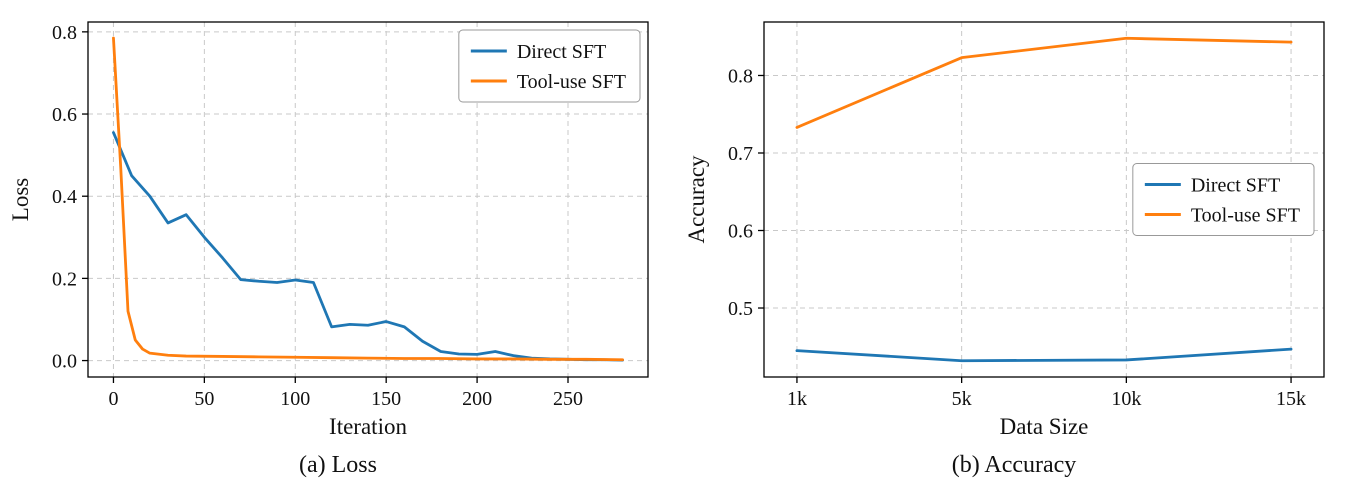  Describe the element at coordinates (1044, 426) in the screenshot. I see `svg-text: Data Size` at that location.